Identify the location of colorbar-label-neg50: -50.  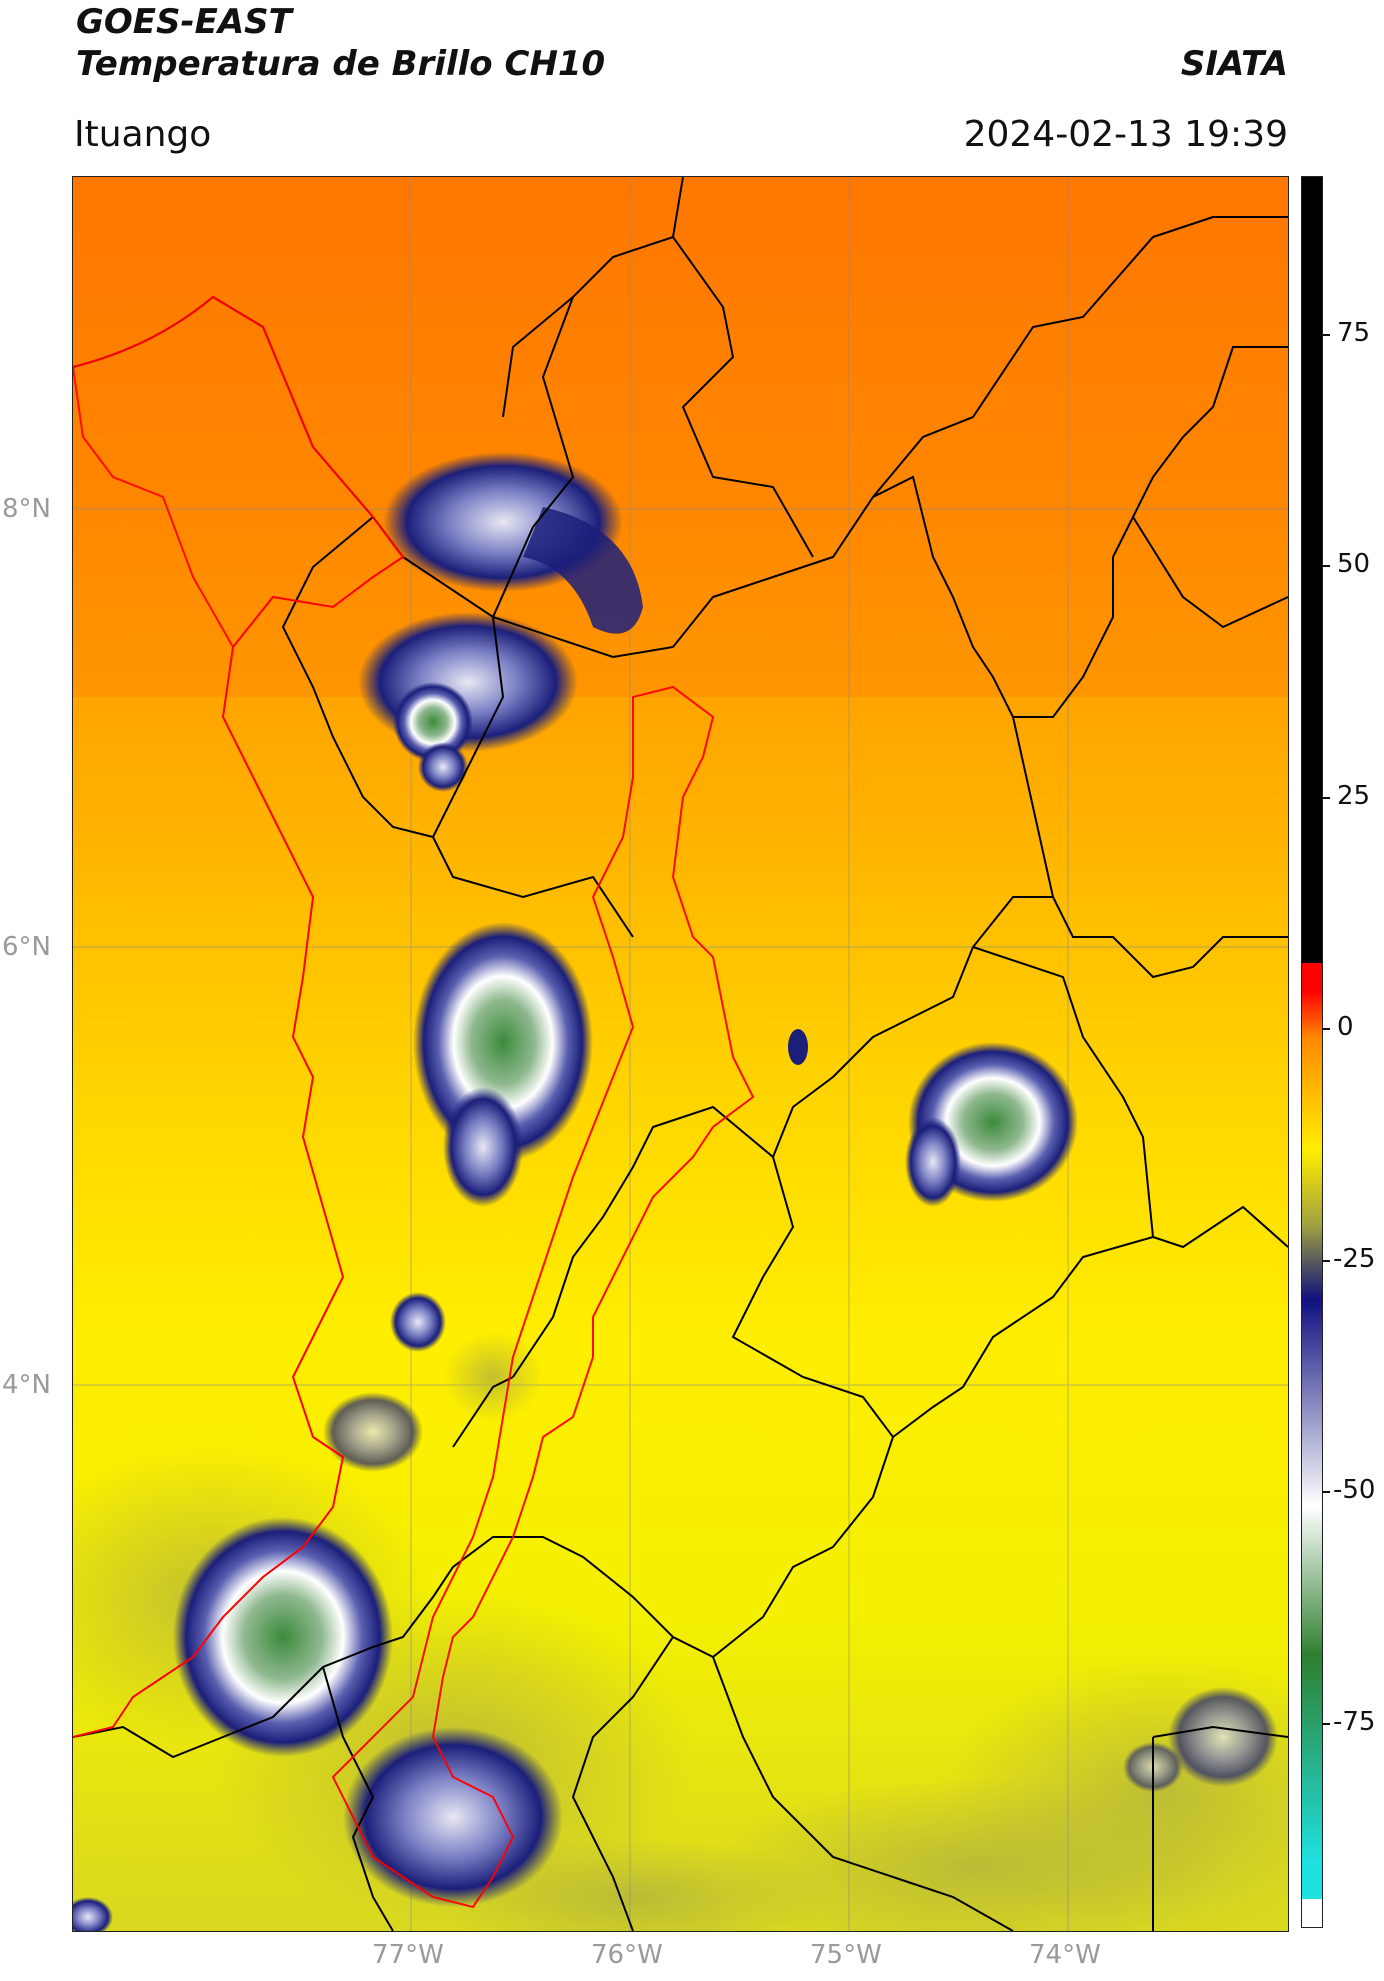
(1354, 1490).